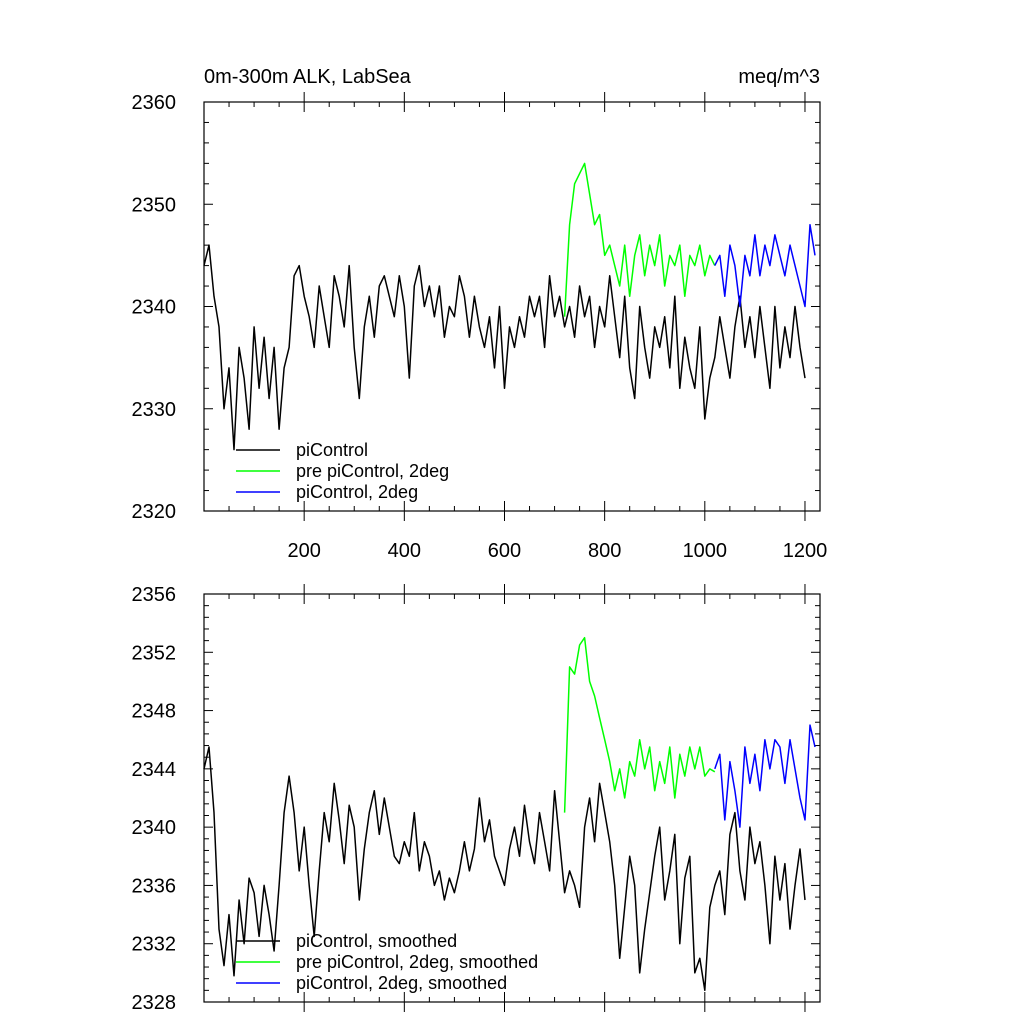  Describe the element at coordinates (154, 595) in the screenshot. I see `y-tick-label: 2356` at that location.